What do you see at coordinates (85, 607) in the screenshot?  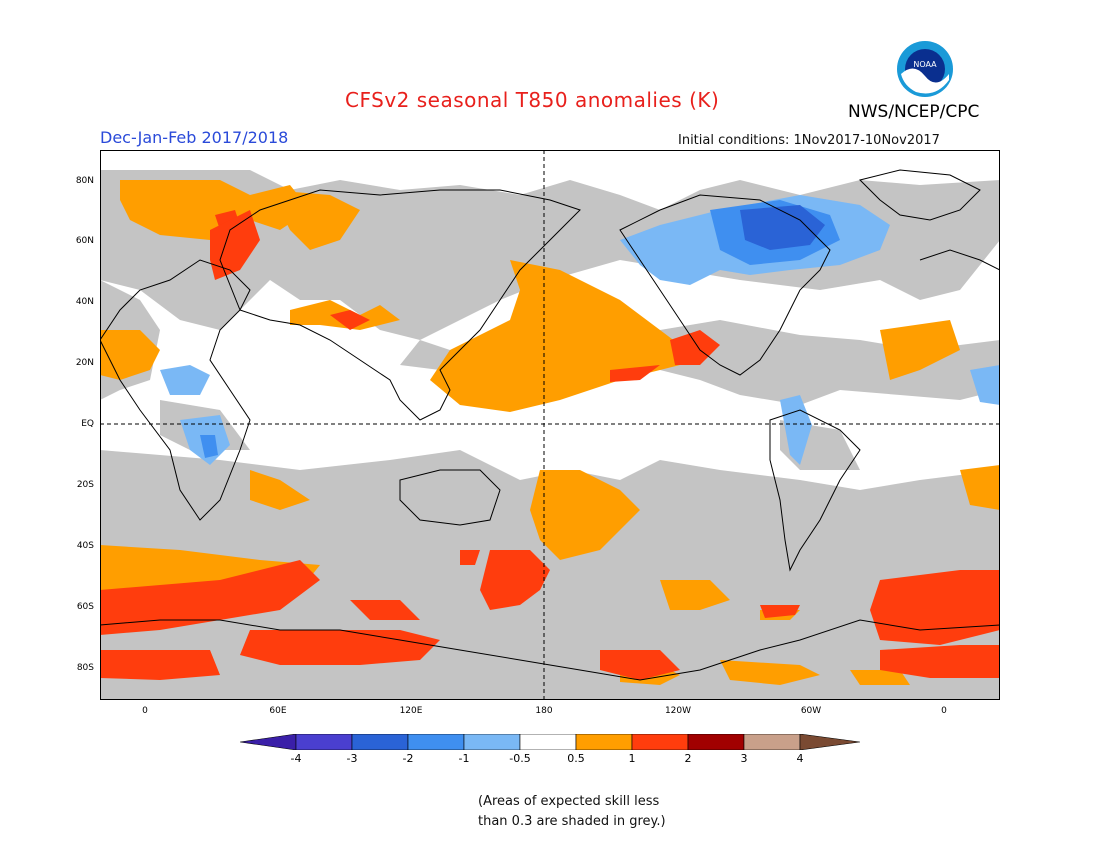 I see `lat-label: 60S` at bounding box center [85, 607].